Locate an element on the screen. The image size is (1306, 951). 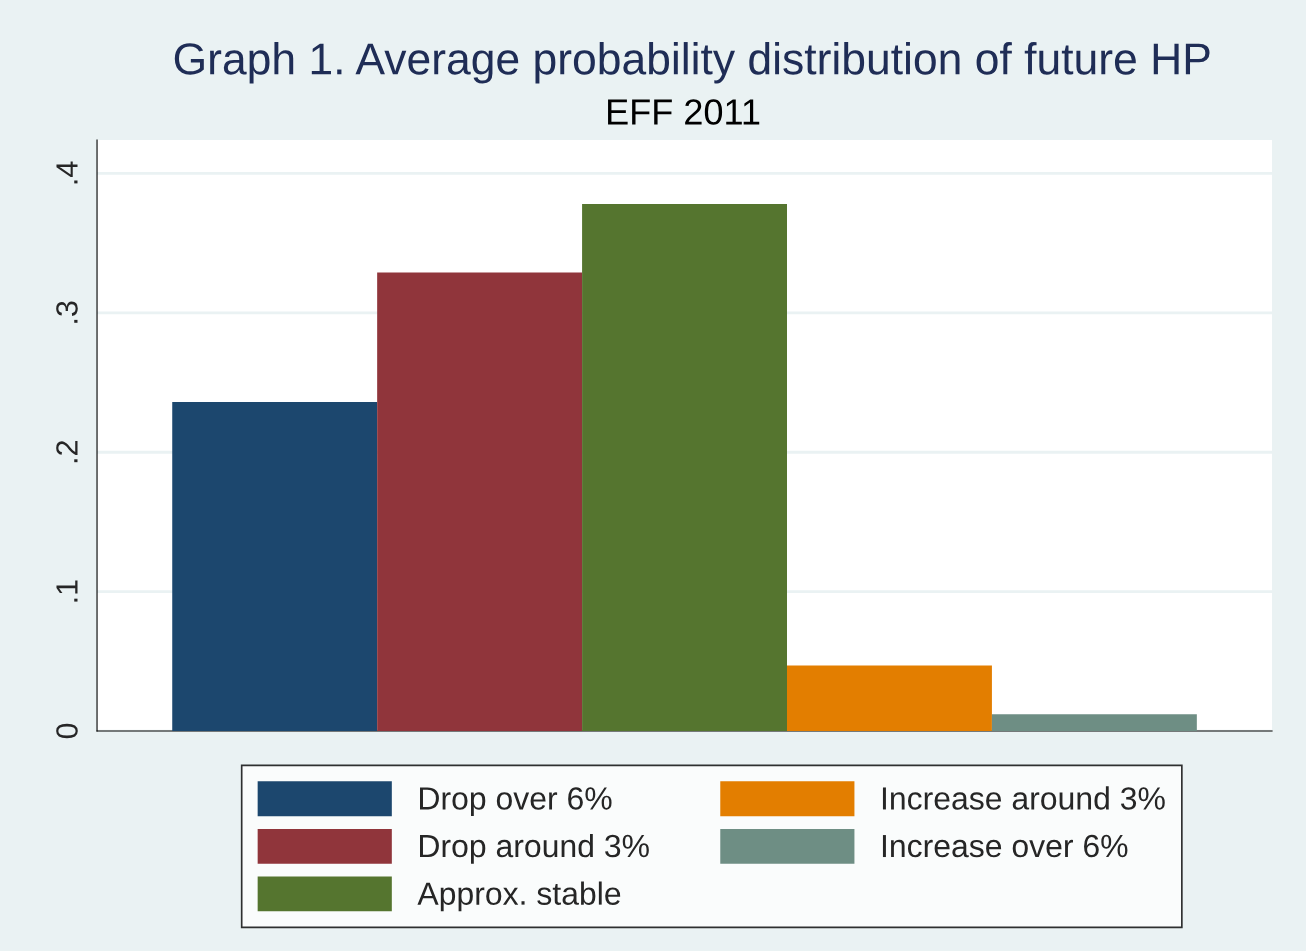
legend-label: Drop around 3% is located at coordinates (534, 848).